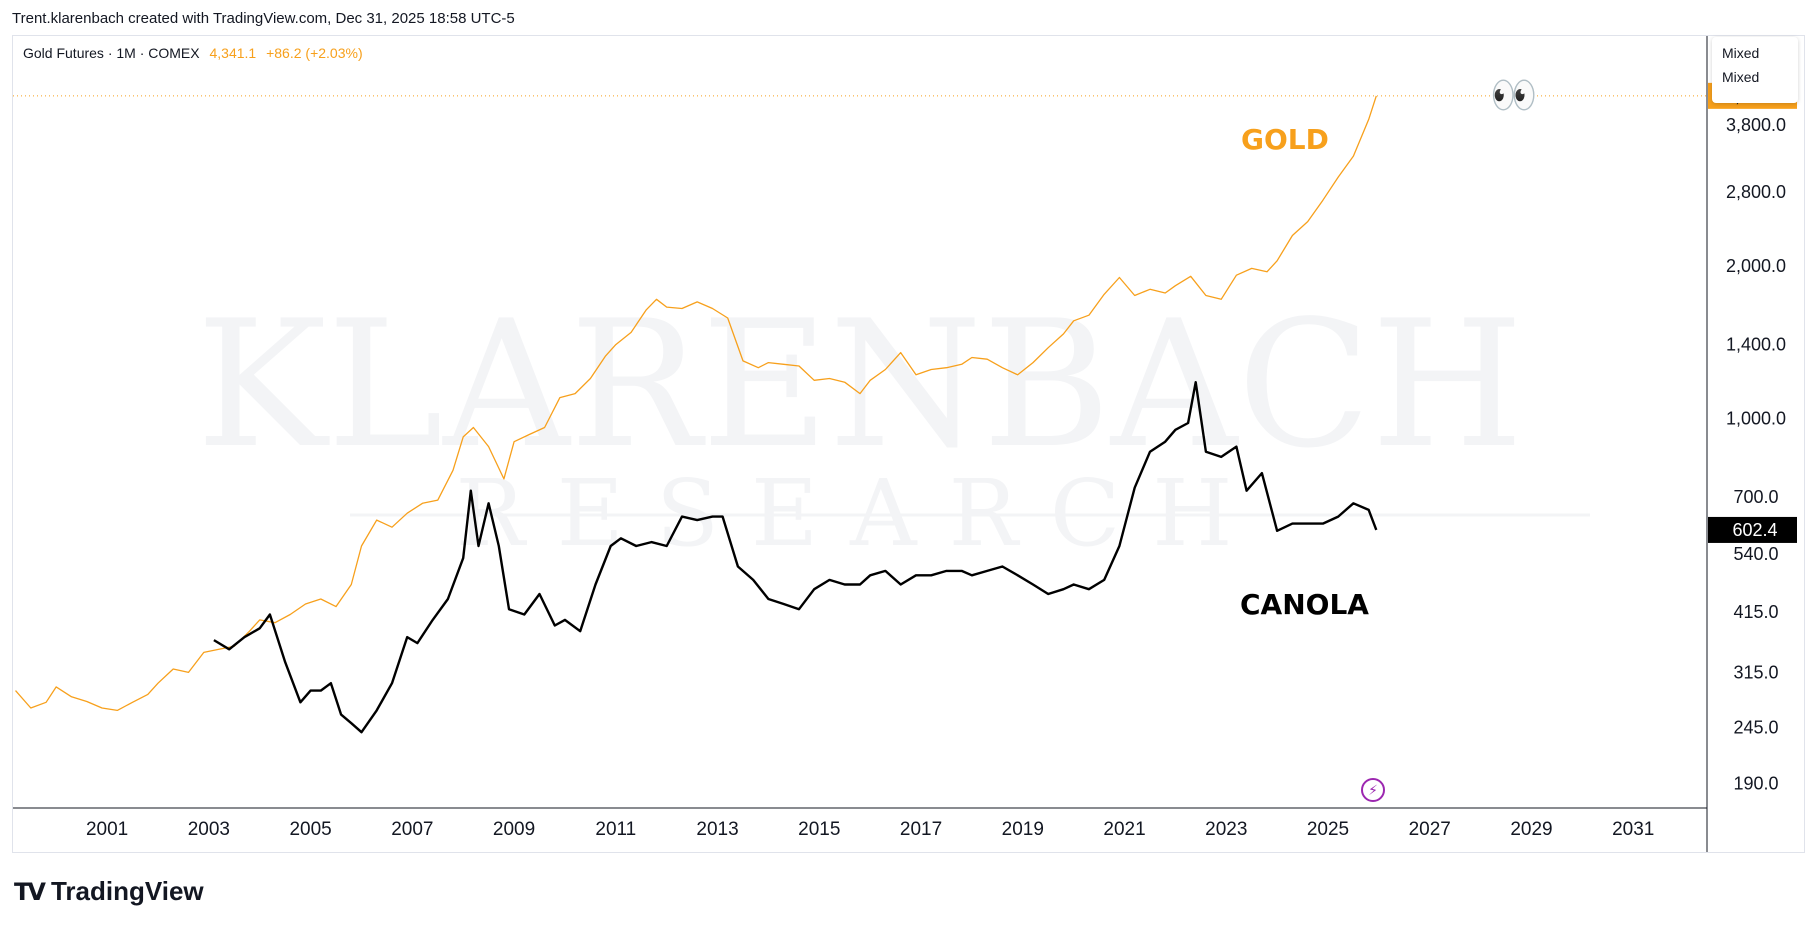 The width and height of the screenshot is (1815, 928). I want to click on x-tick-label: 2029, so click(1531, 829).